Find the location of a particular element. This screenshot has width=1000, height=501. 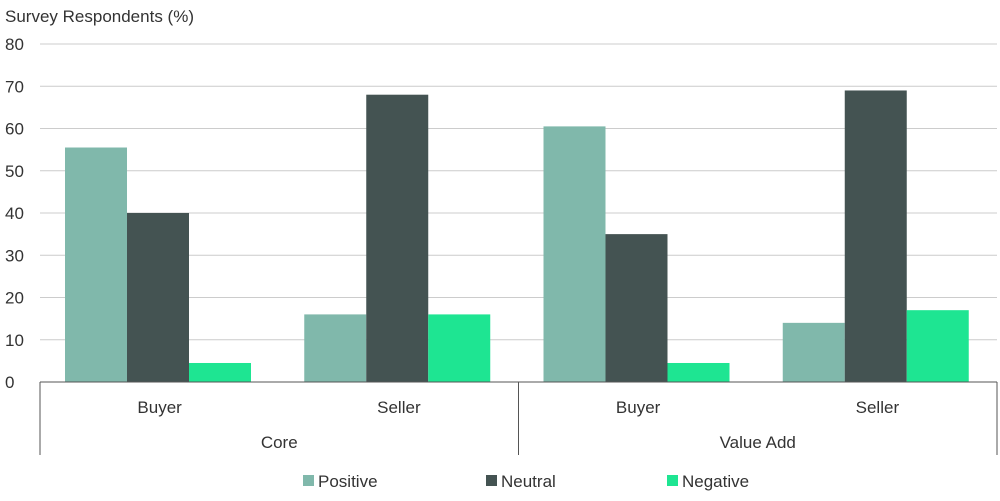

legend-label: Positive is located at coordinates (348, 481).